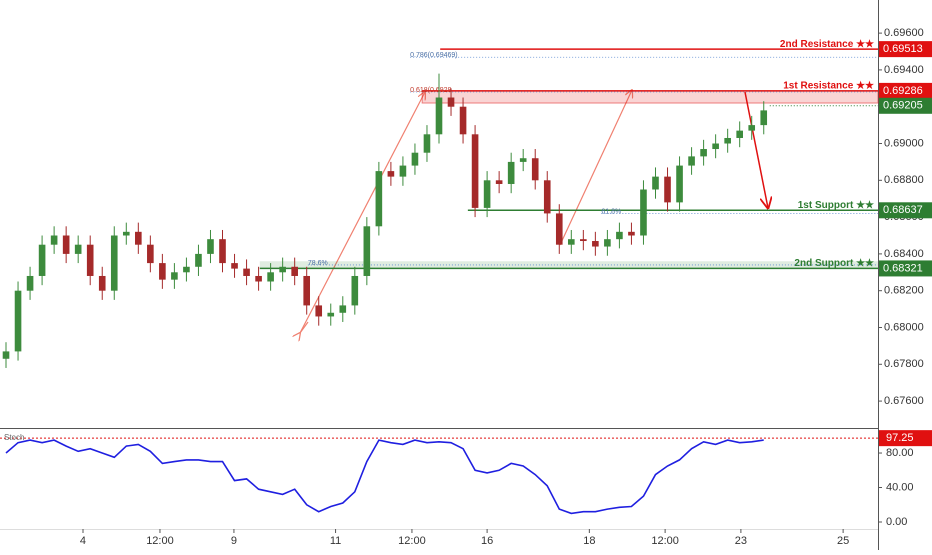 The width and height of the screenshot is (932, 555). Describe the element at coordinates (318, 263) in the screenshot. I see `fib-label: 78.6%` at that location.